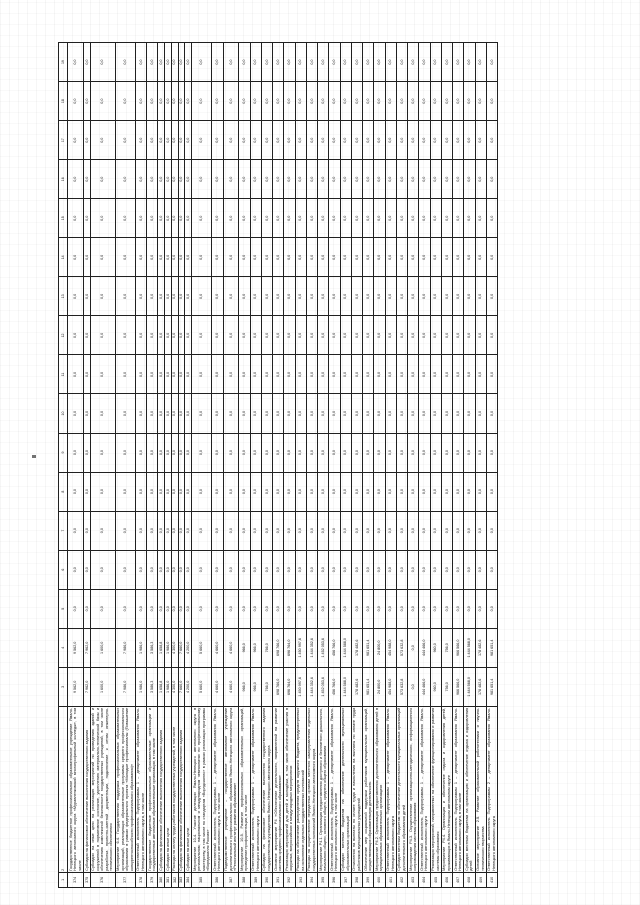  Describe the element at coordinates (301, 880) in the screenshot. I see `row-number-cell: 393` at that location.